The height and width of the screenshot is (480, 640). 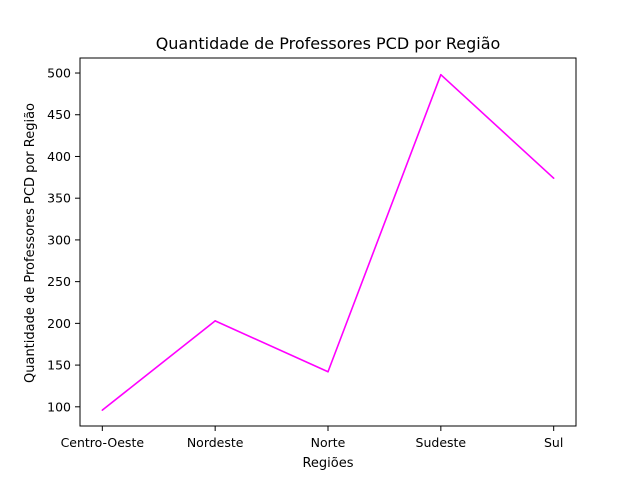 What do you see at coordinates (59, 198) in the screenshot?
I see `y-tick-label: 350` at bounding box center [59, 198].